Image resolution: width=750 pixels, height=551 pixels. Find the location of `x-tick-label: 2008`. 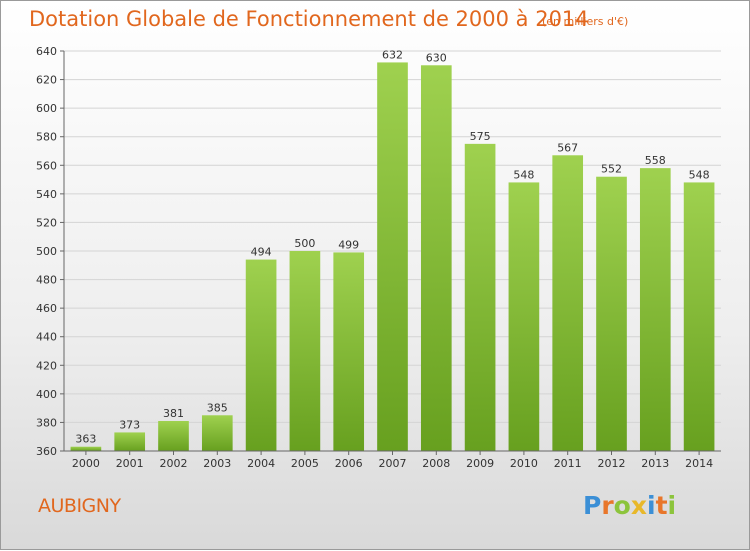

x-tick-label: 2008 is located at coordinates (436, 463).